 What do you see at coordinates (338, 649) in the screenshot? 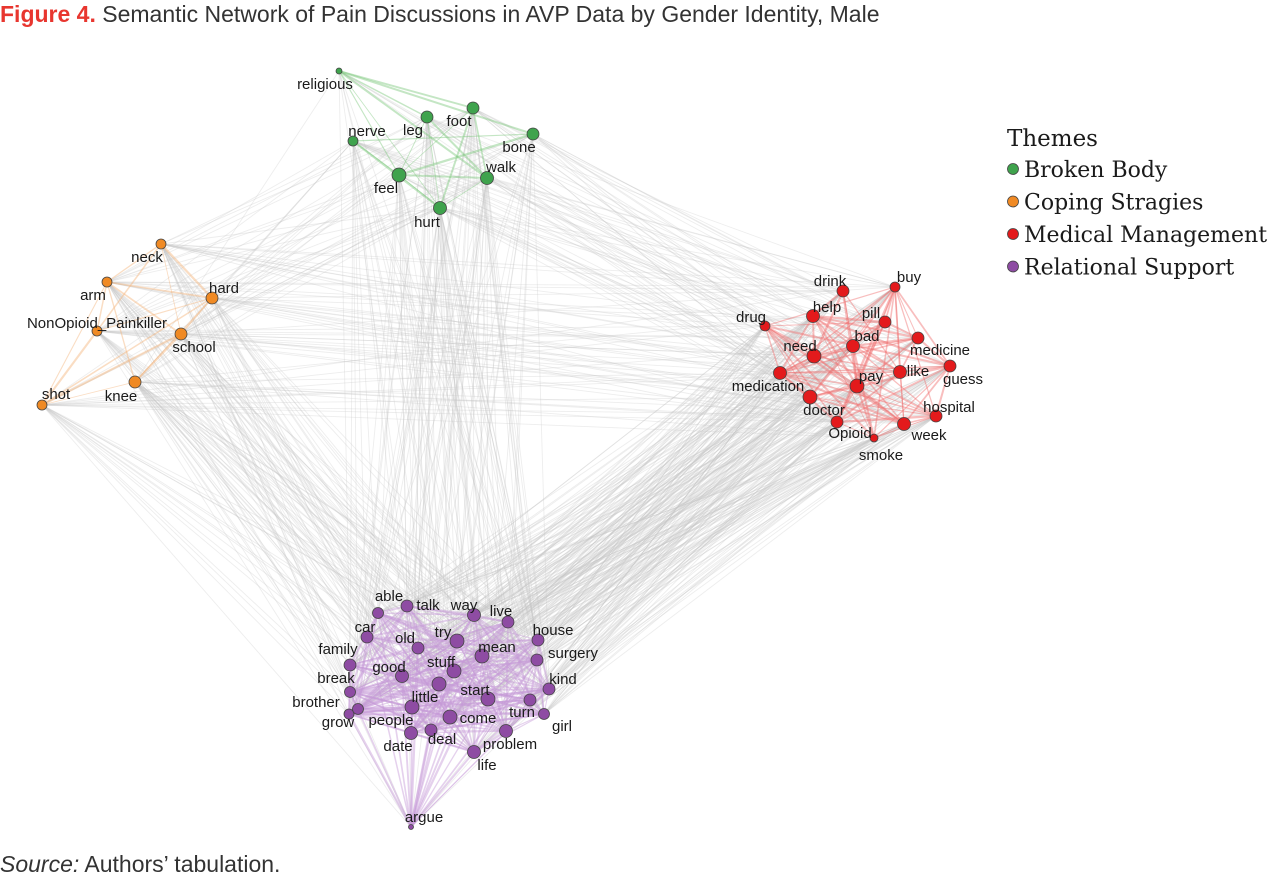
I see `node-label-family: family` at bounding box center [338, 649].